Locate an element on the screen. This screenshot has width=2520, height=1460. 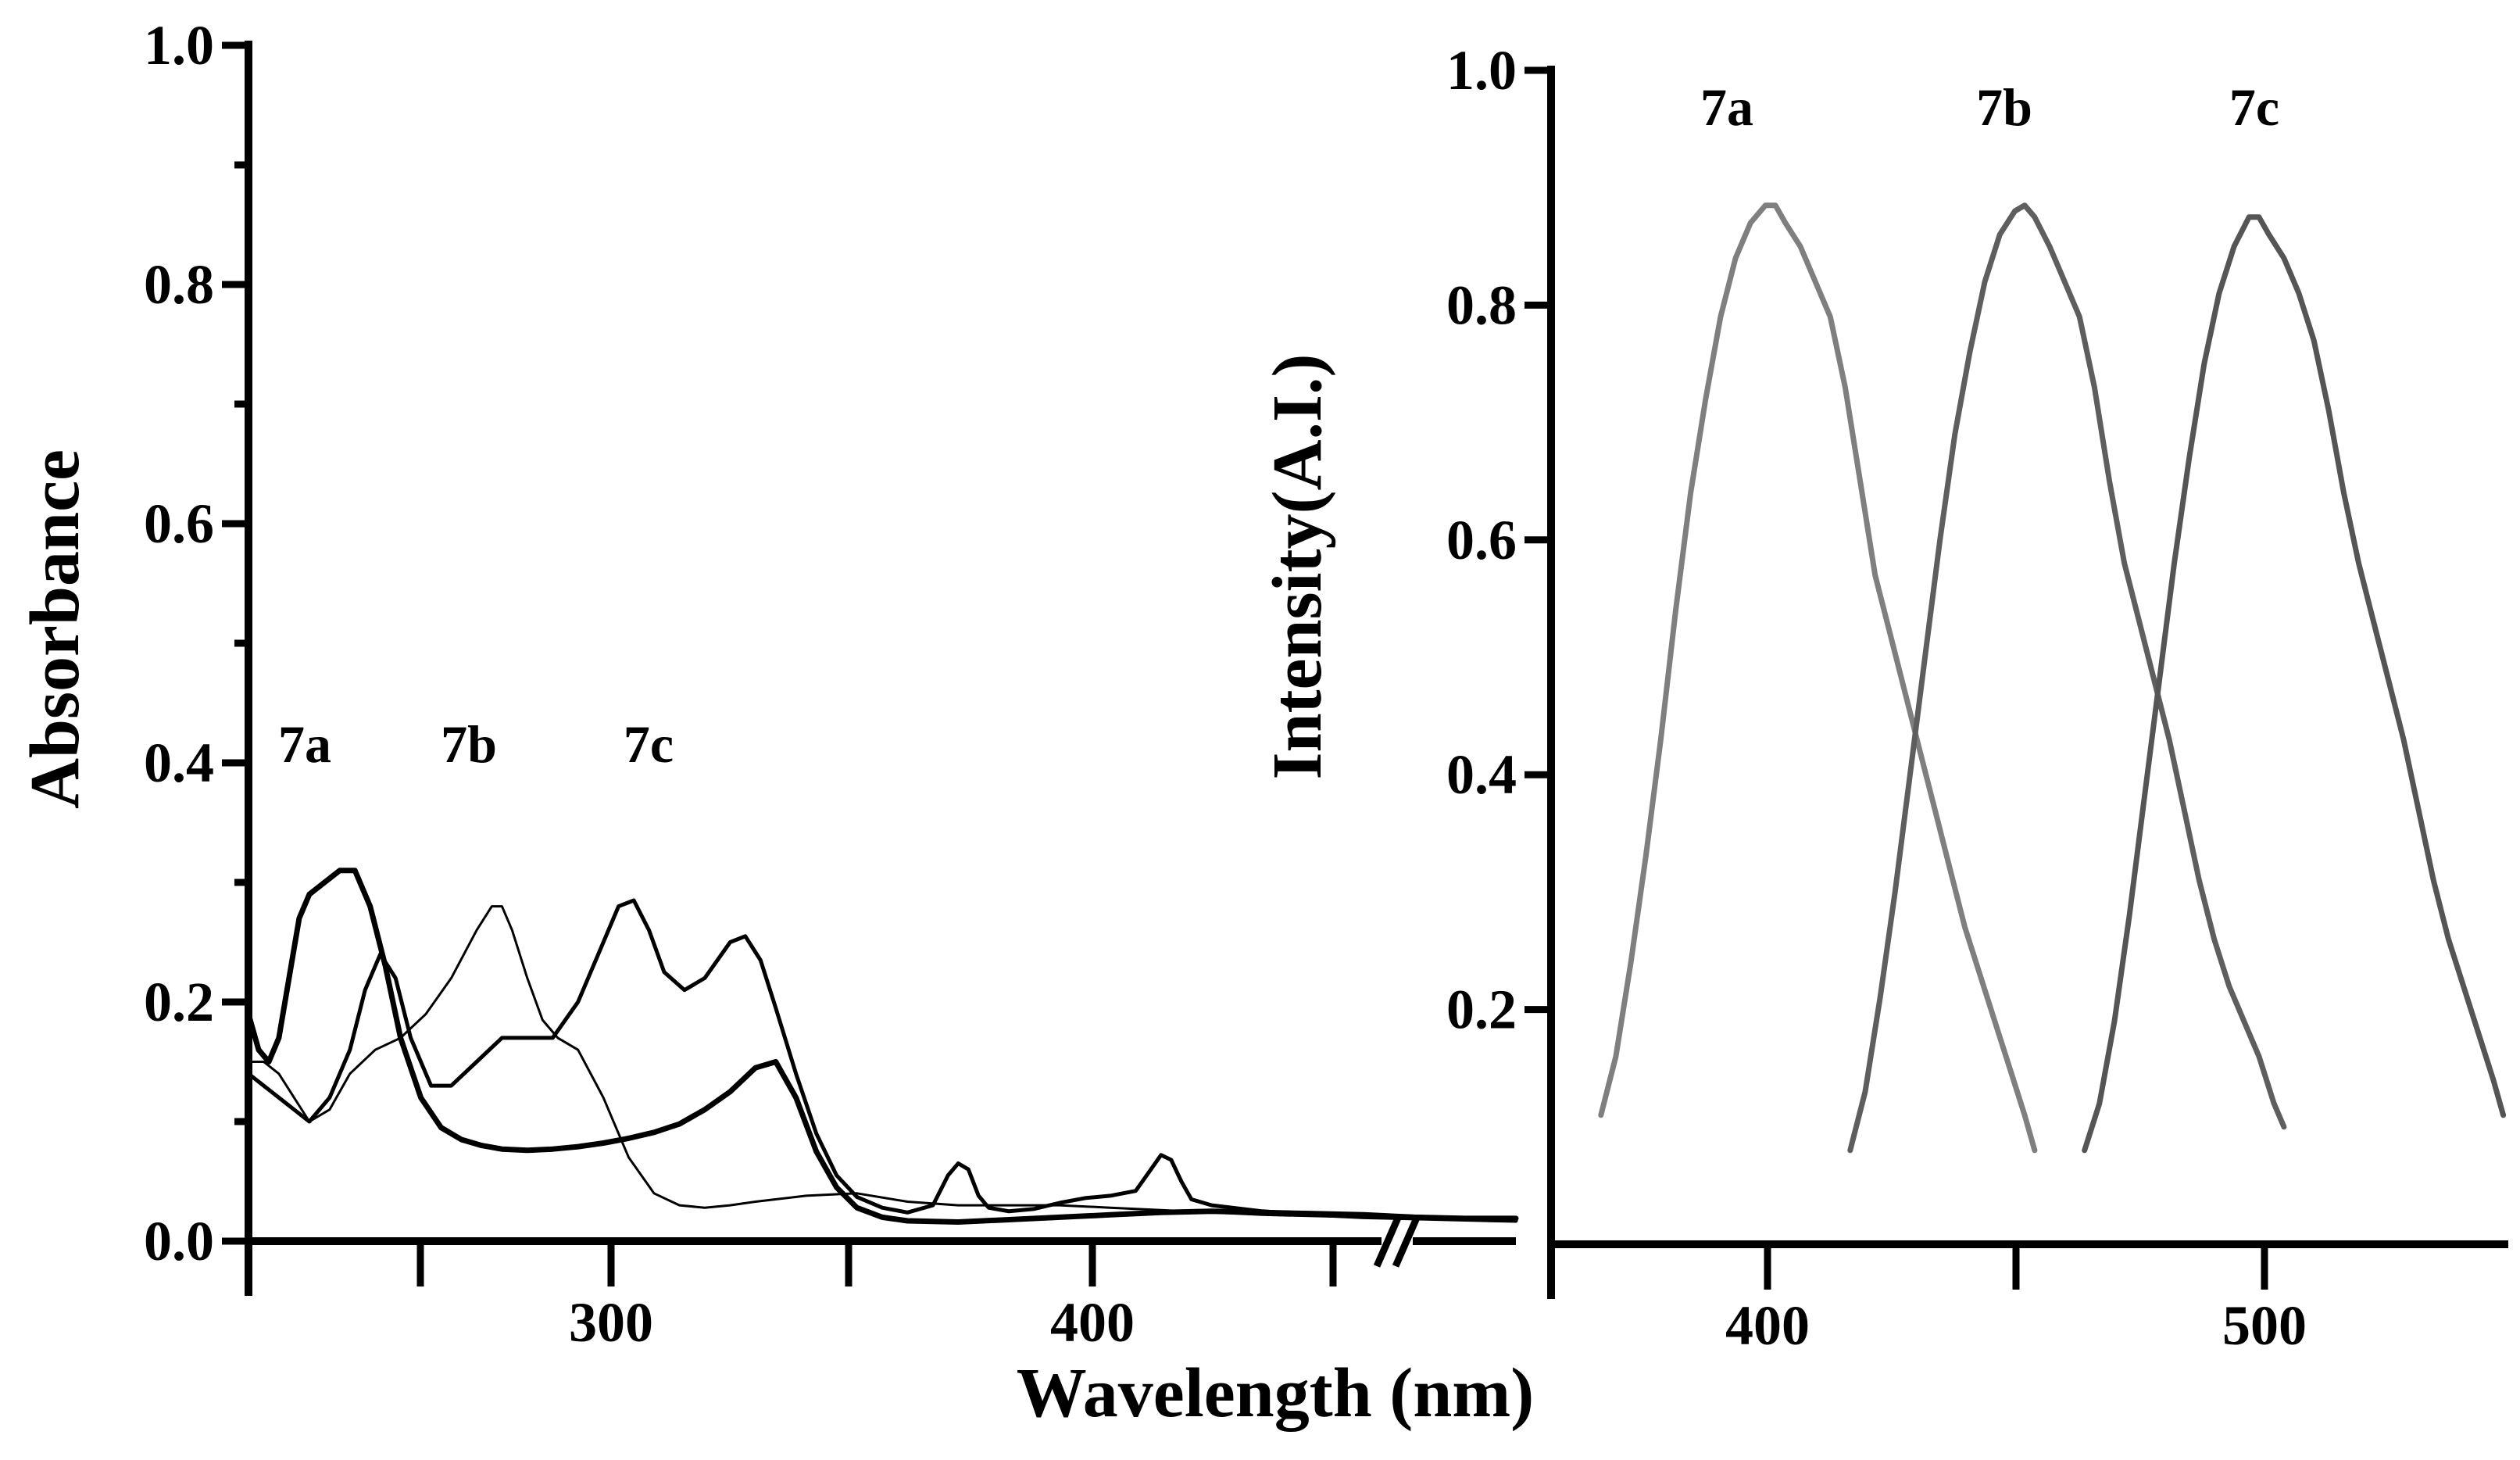
x-tick-label: 300 is located at coordinates (611, 1322).